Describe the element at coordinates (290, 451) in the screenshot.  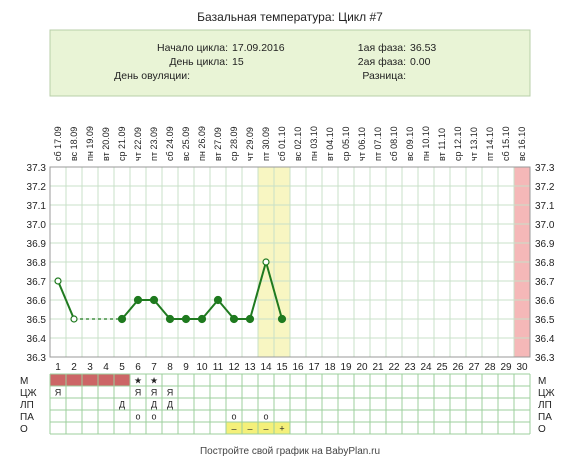
I see `footer-link: Постройте свой график на BabyPlan.ru` at that location.